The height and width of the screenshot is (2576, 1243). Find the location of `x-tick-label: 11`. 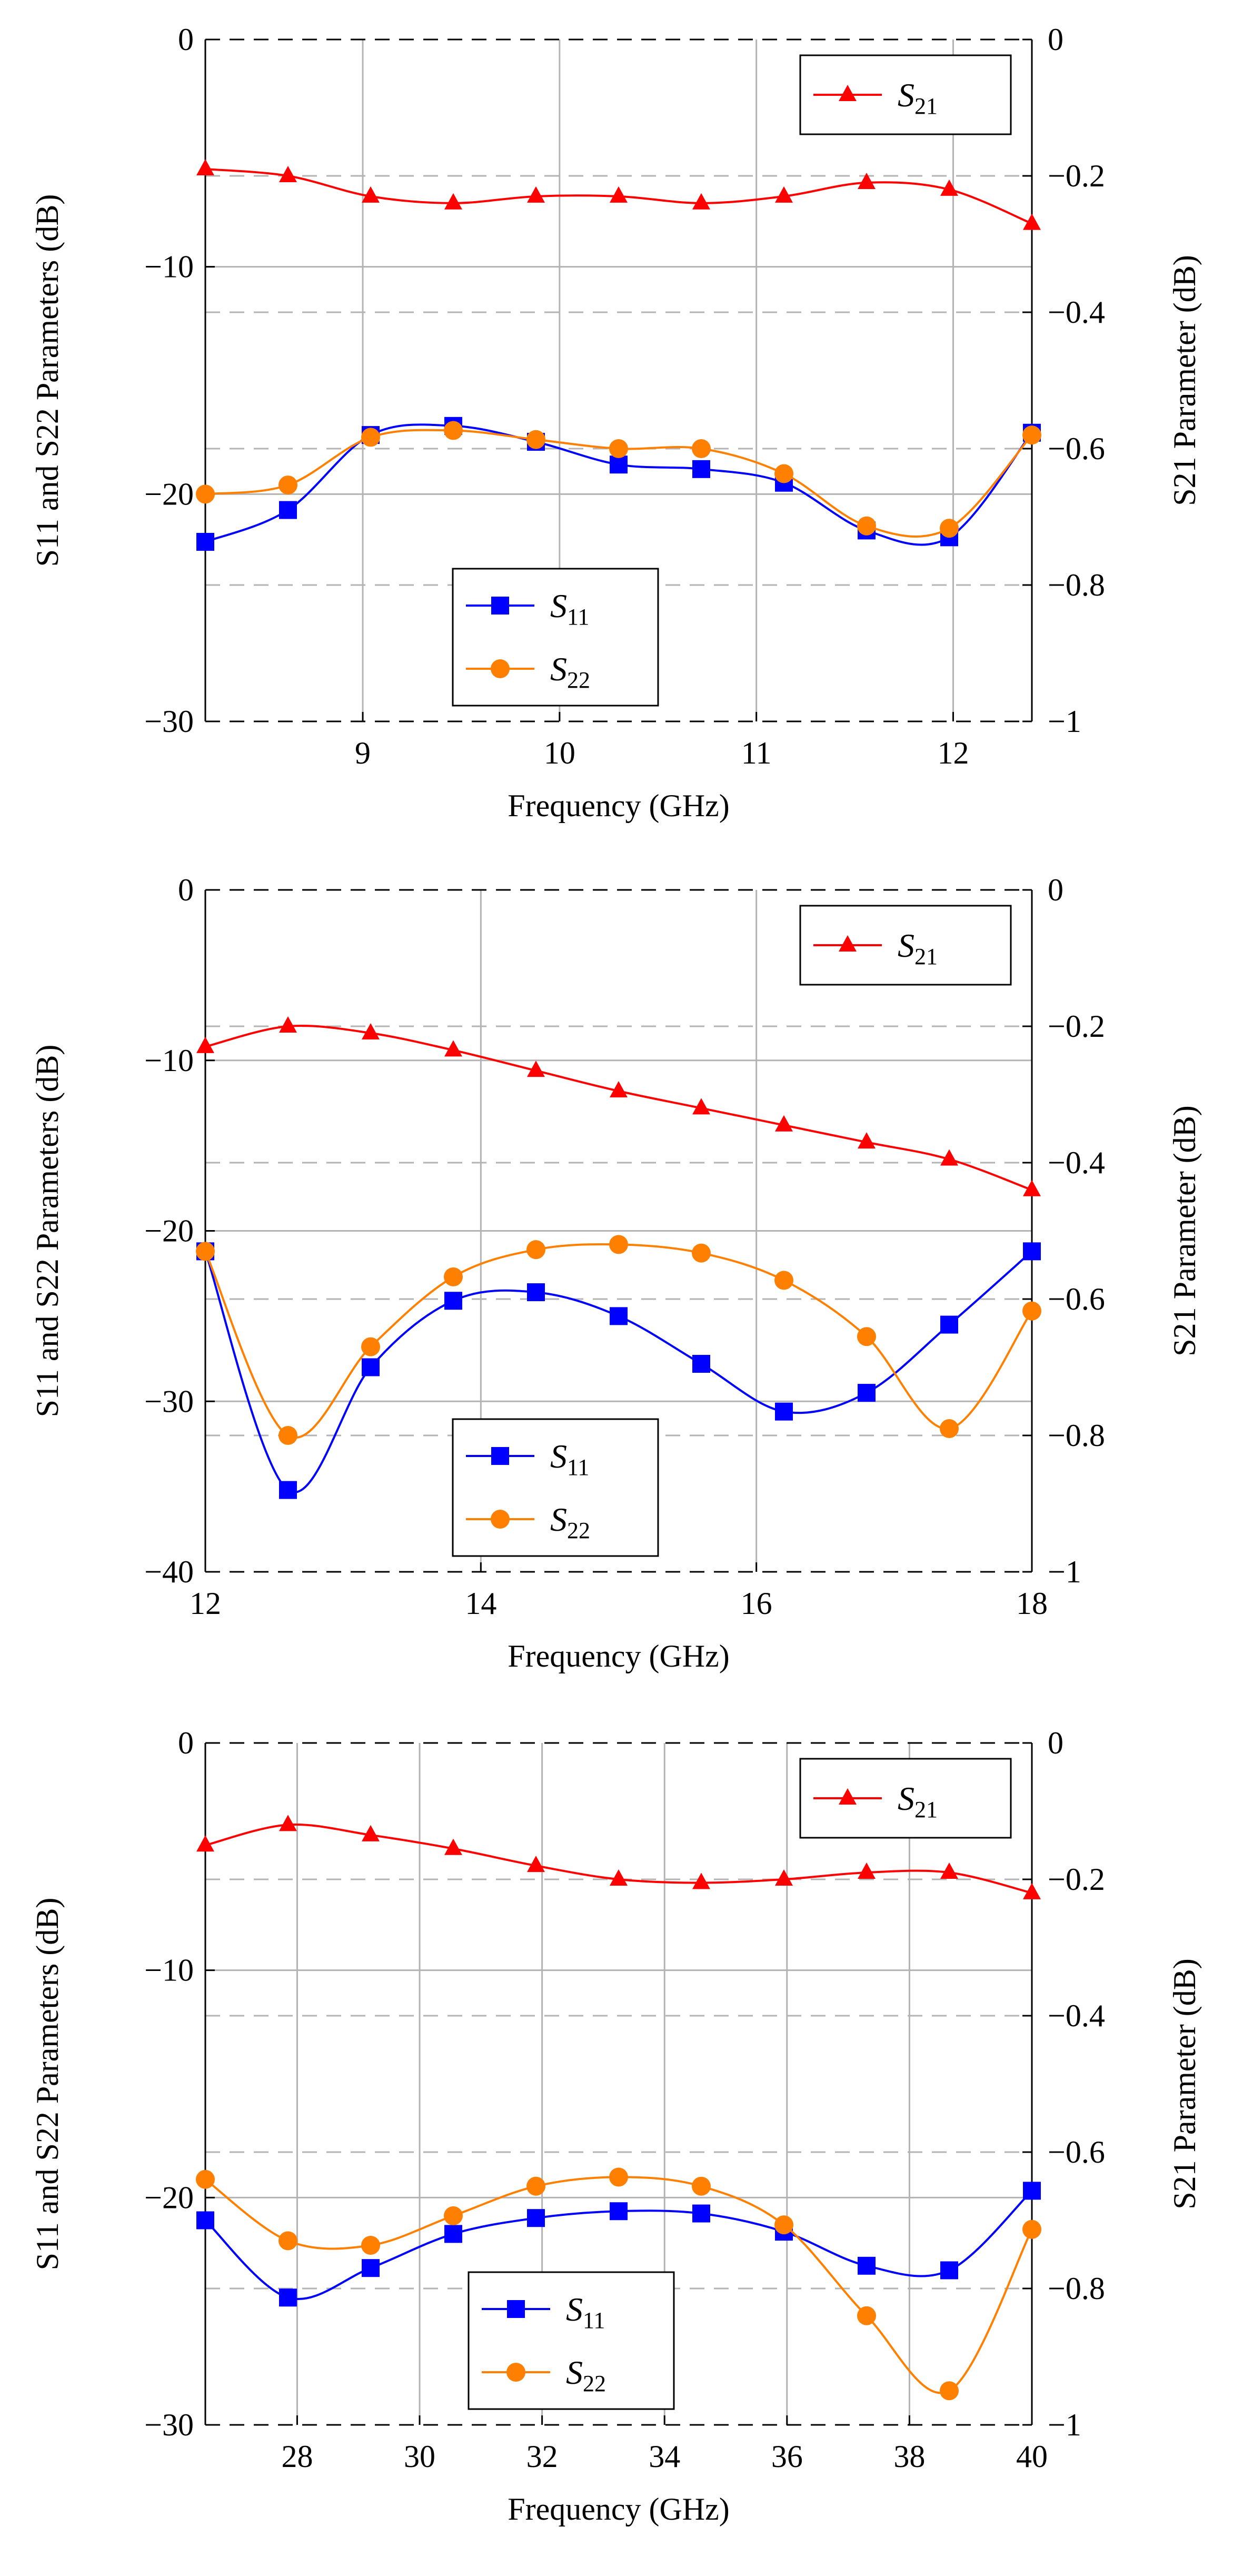

x-tick-label: 11 is located at coordinates (757, 753).